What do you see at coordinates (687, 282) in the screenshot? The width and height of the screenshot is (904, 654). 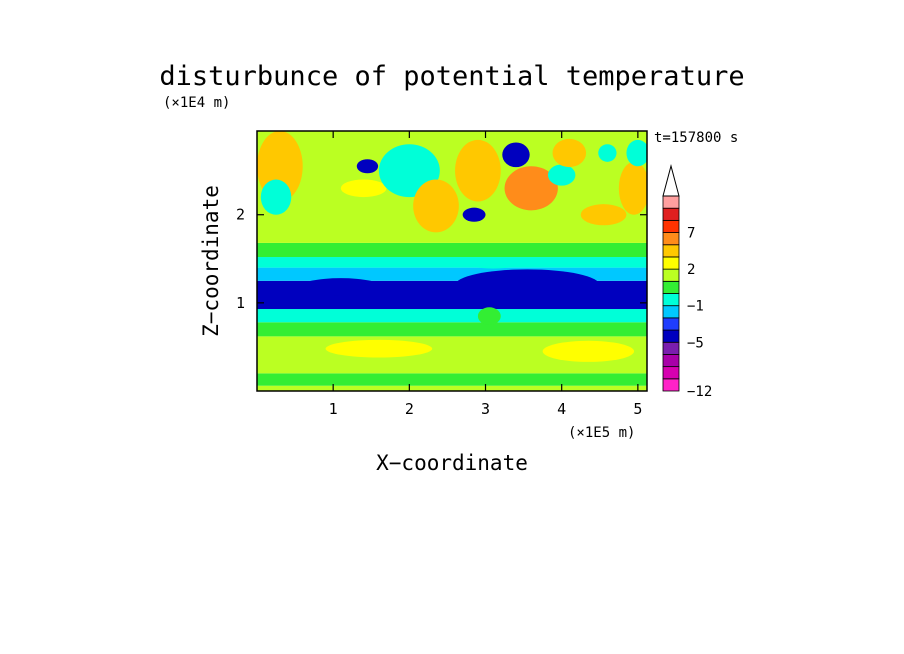 I see `colorbar: −12−5−127` at bounding box center [687, 282].